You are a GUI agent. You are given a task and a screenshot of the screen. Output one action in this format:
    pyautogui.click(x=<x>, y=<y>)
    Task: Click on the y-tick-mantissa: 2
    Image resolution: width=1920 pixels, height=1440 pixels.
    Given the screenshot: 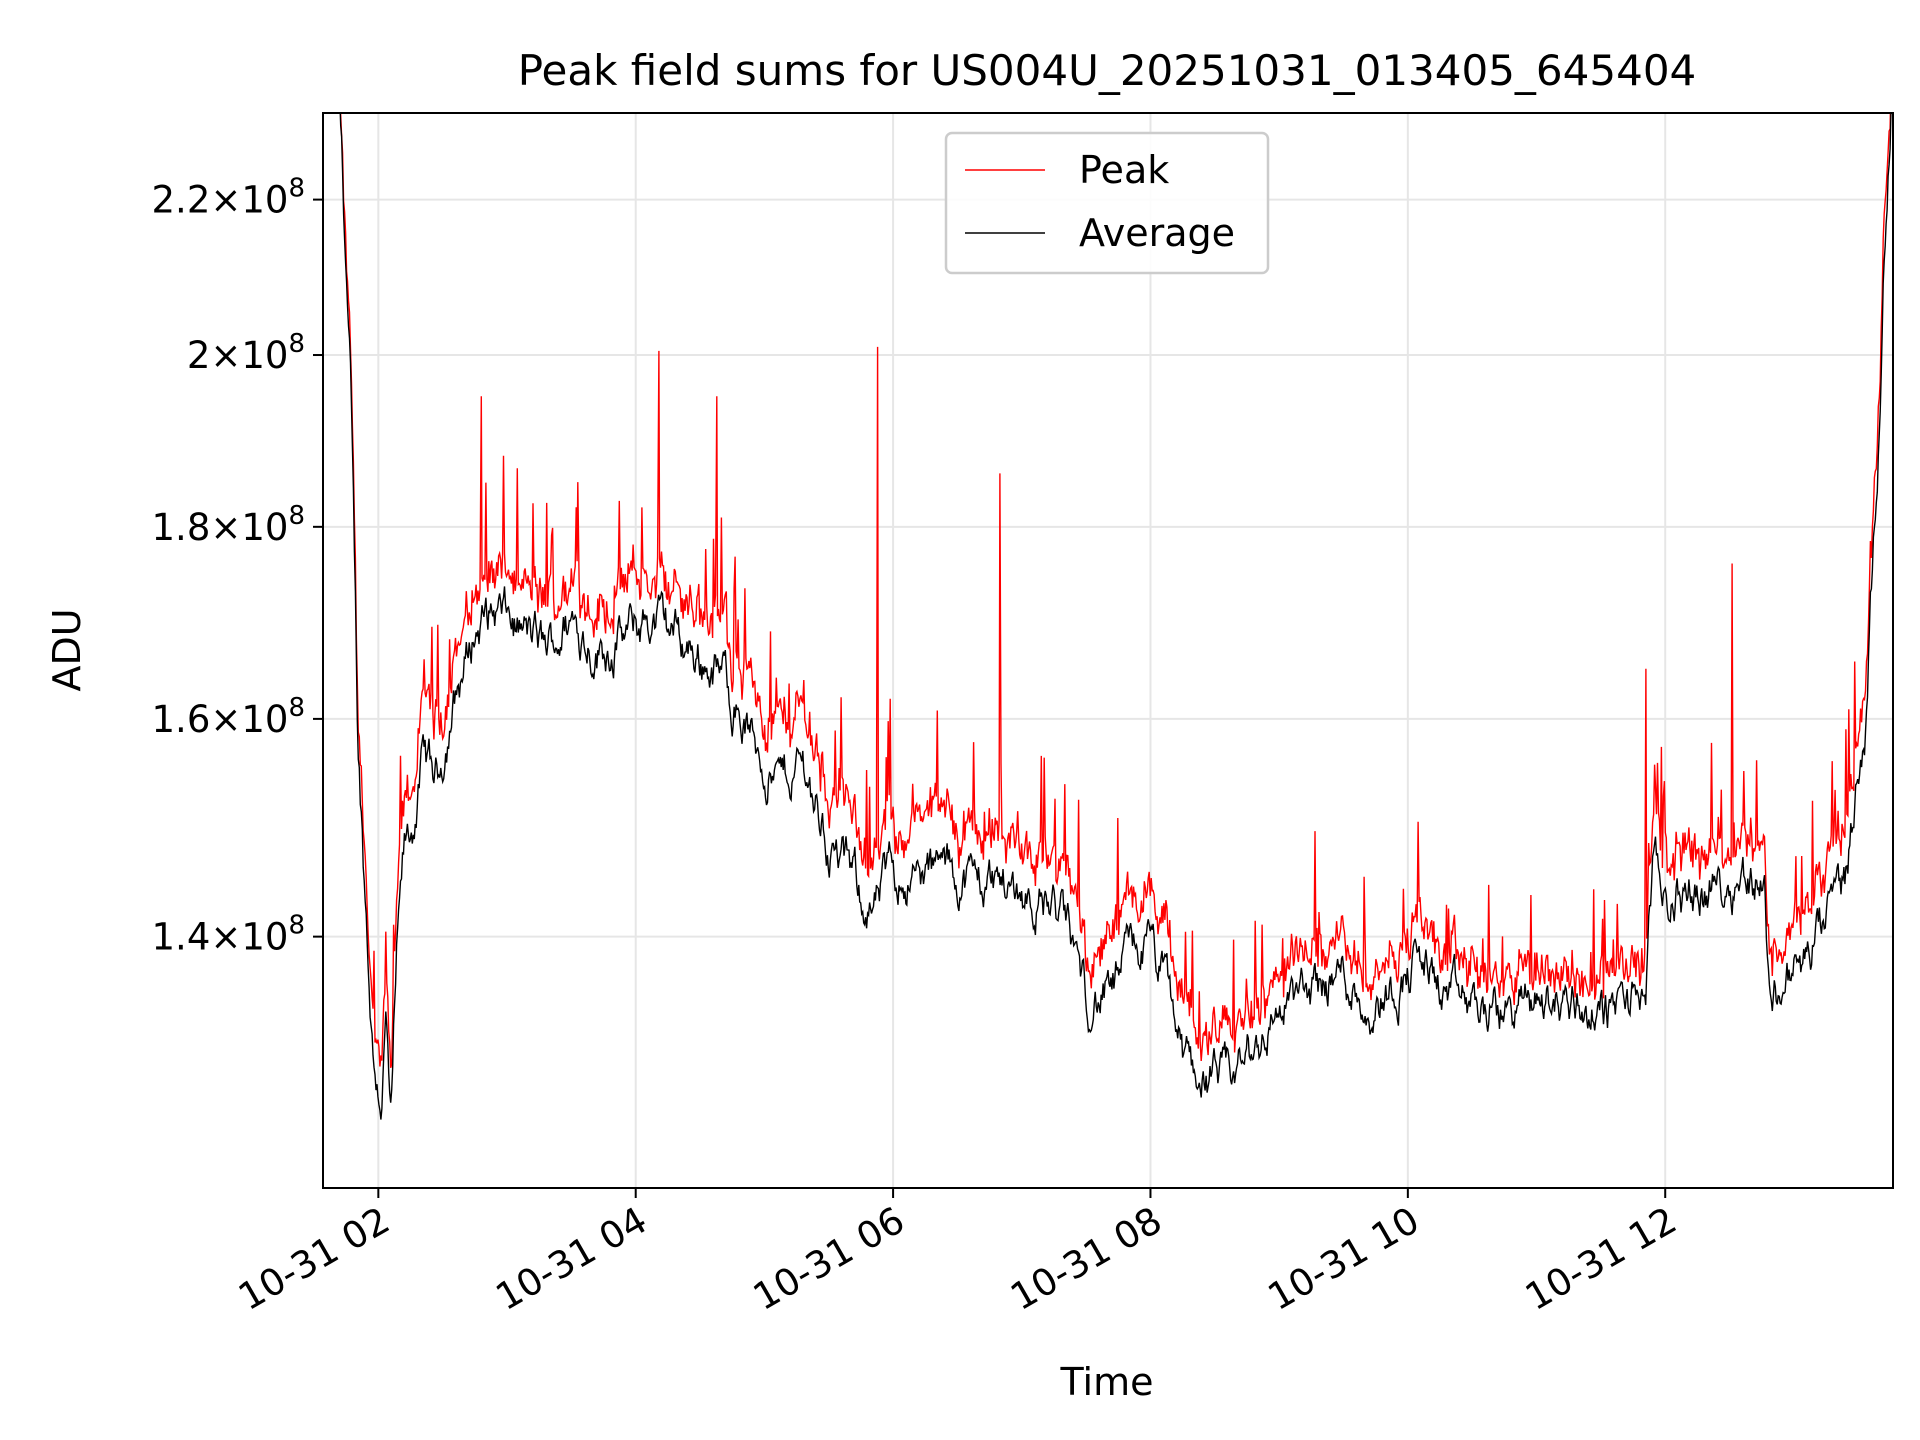 What is the action you would take?
    pyautogui.click(x=199, y=355)
    